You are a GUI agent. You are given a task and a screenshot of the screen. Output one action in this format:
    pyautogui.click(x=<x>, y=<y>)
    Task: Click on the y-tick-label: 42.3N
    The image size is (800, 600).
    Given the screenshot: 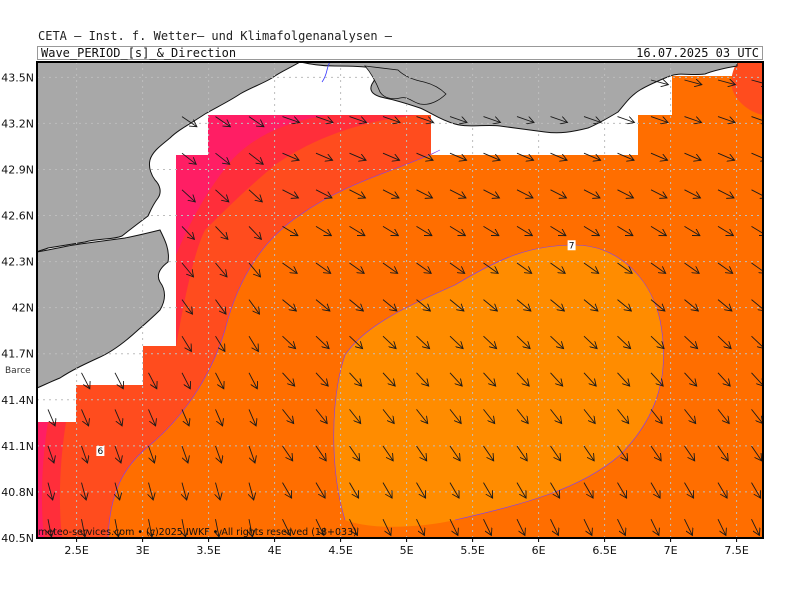 What is the action you would take?
    pyautogui.click(x=17, y=262)
    